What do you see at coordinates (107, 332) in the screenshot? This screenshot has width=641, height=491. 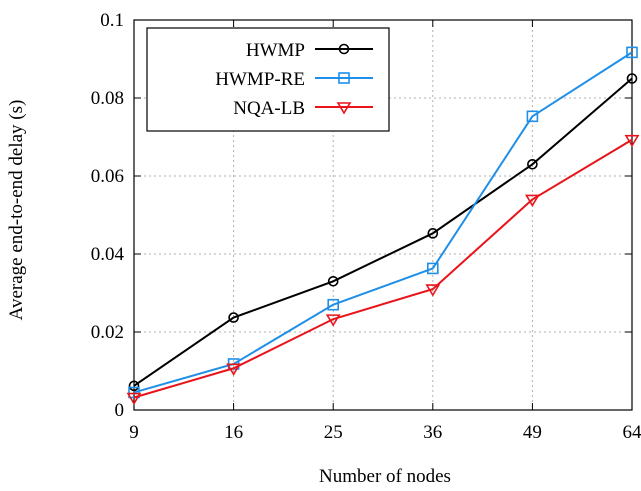 I see `y-tick-label: 0.02` at bounding box center [107, 332].